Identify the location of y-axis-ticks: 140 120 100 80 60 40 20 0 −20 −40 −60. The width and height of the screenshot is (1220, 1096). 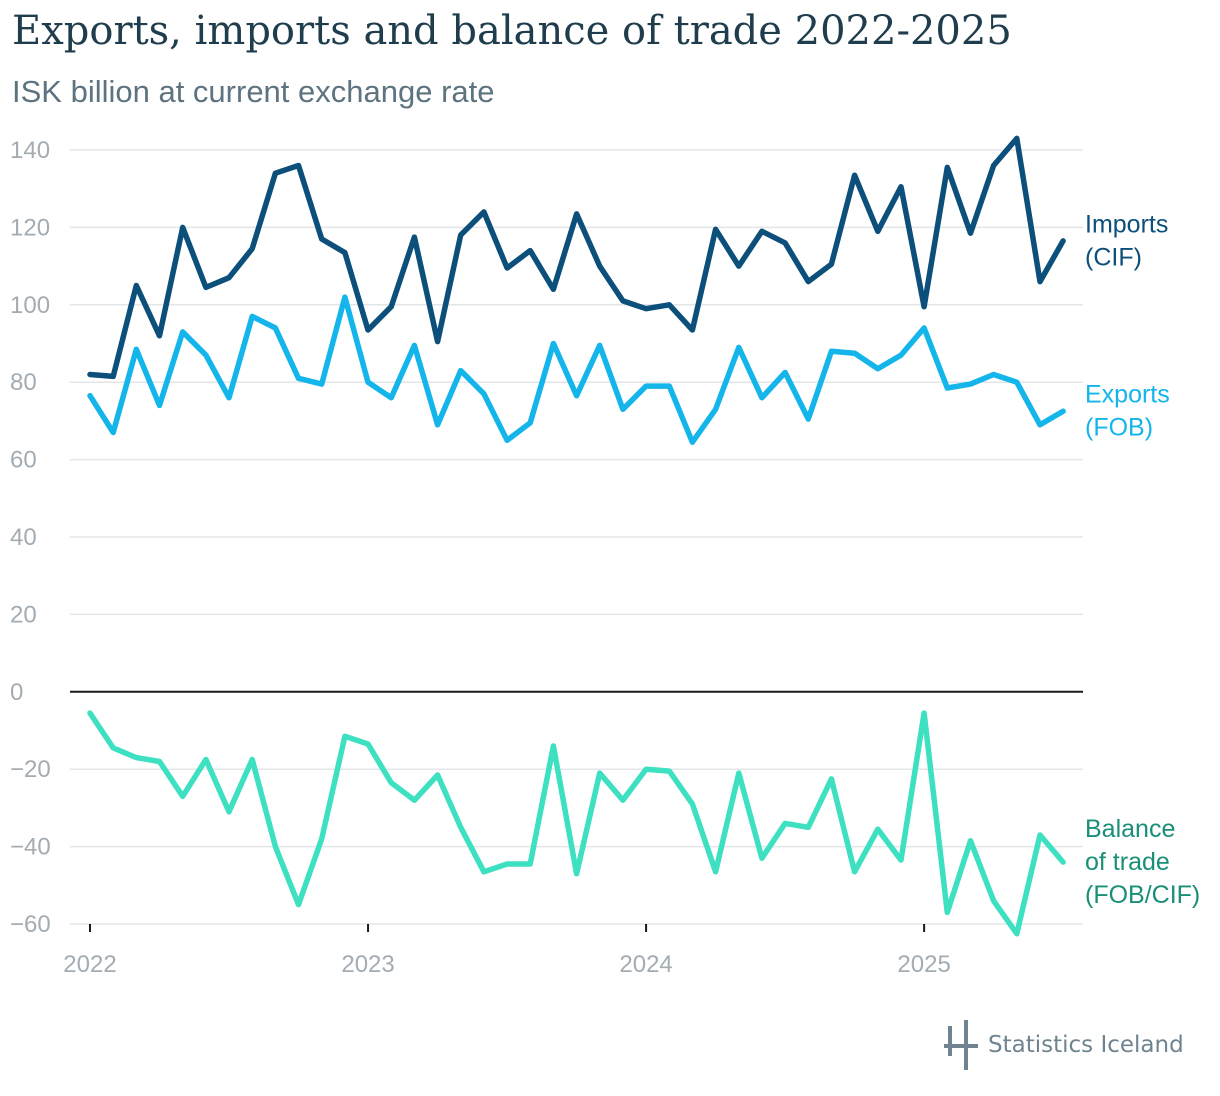
(30, 537).